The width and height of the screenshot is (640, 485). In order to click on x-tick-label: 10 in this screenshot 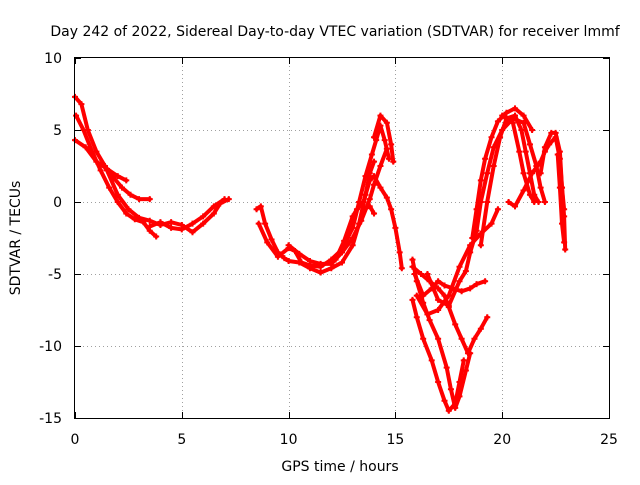, I will do `click(289, 440)`.